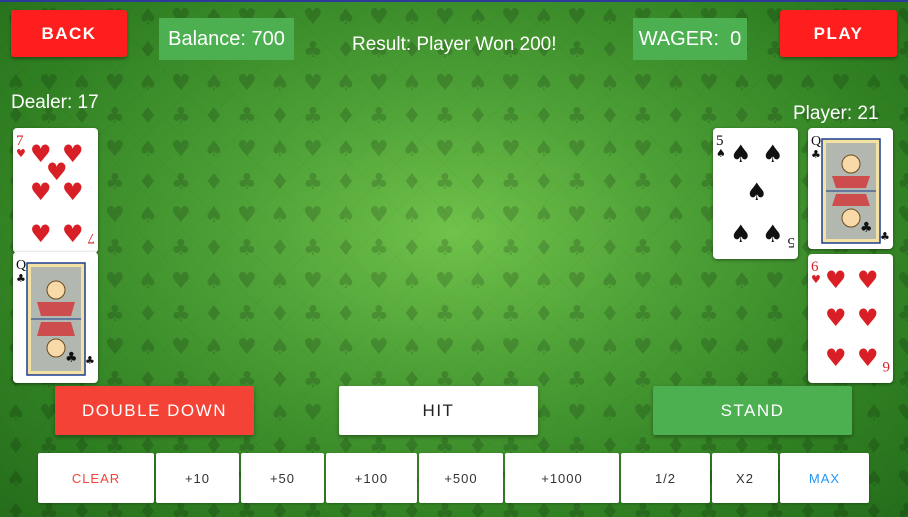 This screenshot has width=908, height=517. I want to click on clear-wager-button: CLEAR, so click(96, 478).